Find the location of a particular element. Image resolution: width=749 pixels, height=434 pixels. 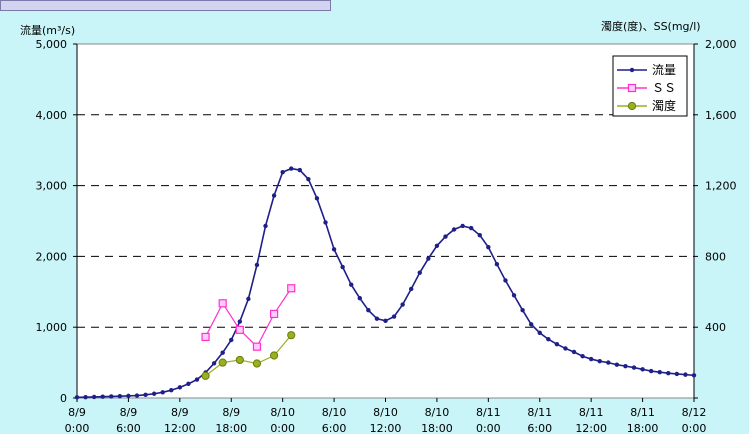

left-tick-label: 1,000 is located at coordinates (52, 327).